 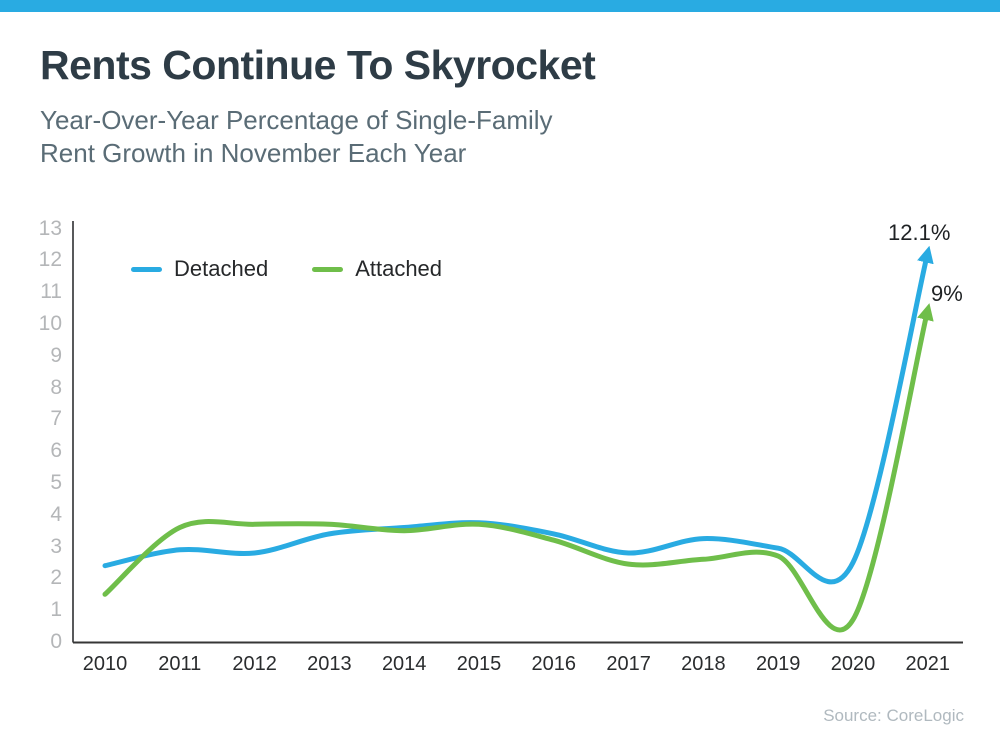 What do you see at coordinates (853, 664) in the screenshot?
I see `x-tick-label-2020: 2020` at bounding box center [853, 664].